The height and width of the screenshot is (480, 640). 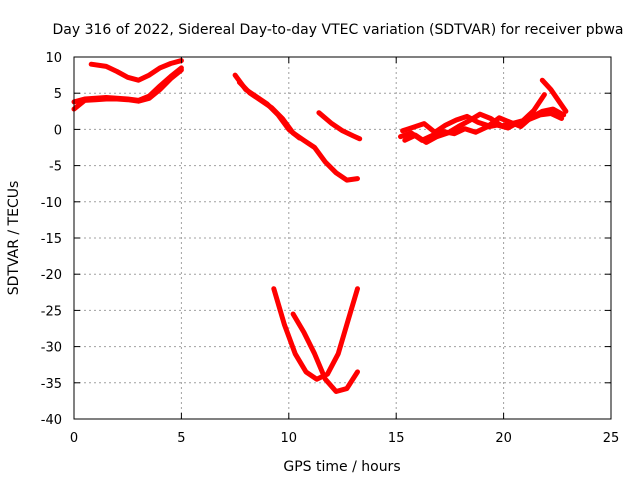 What do you see at coordinates (503, 438) in the screenshot?
I see `x-tick-label: 20` at bounding box center [503, 438].